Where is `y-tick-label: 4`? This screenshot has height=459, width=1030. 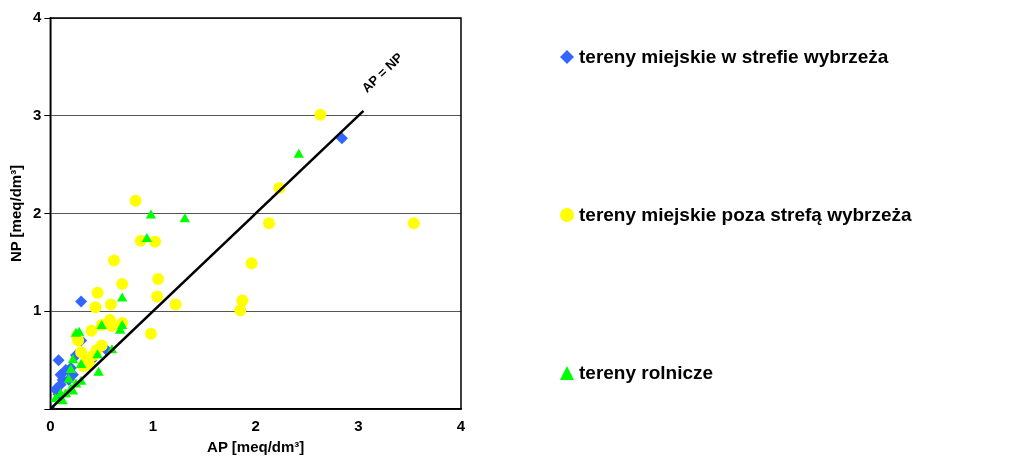 y-tick-label: 4 is located at coordinates (37, 17).